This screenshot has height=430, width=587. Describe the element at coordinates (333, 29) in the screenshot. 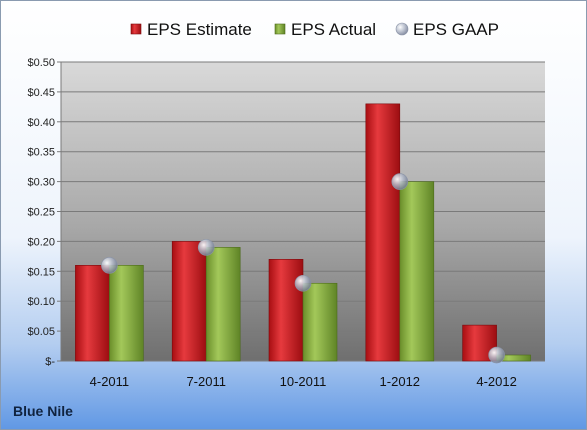

I see `legend-label: EPS Actual` at that location.